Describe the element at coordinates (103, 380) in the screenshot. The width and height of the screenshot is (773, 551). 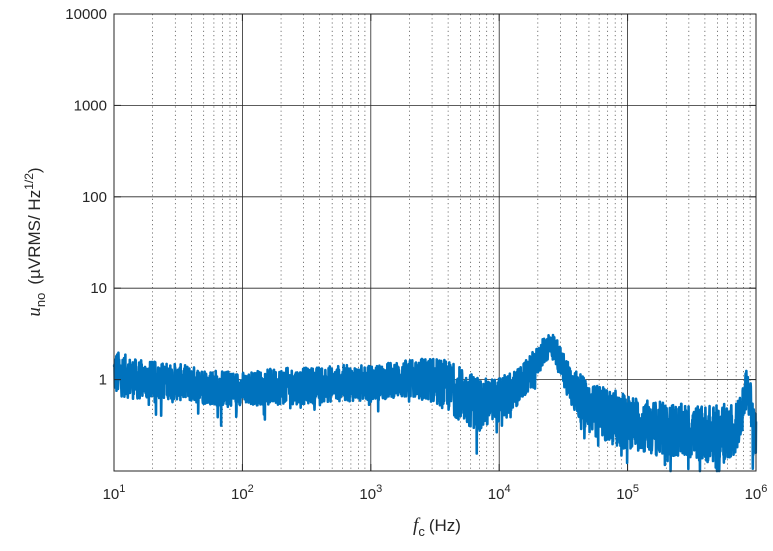
I see `y-tick-label: 1` at that location.